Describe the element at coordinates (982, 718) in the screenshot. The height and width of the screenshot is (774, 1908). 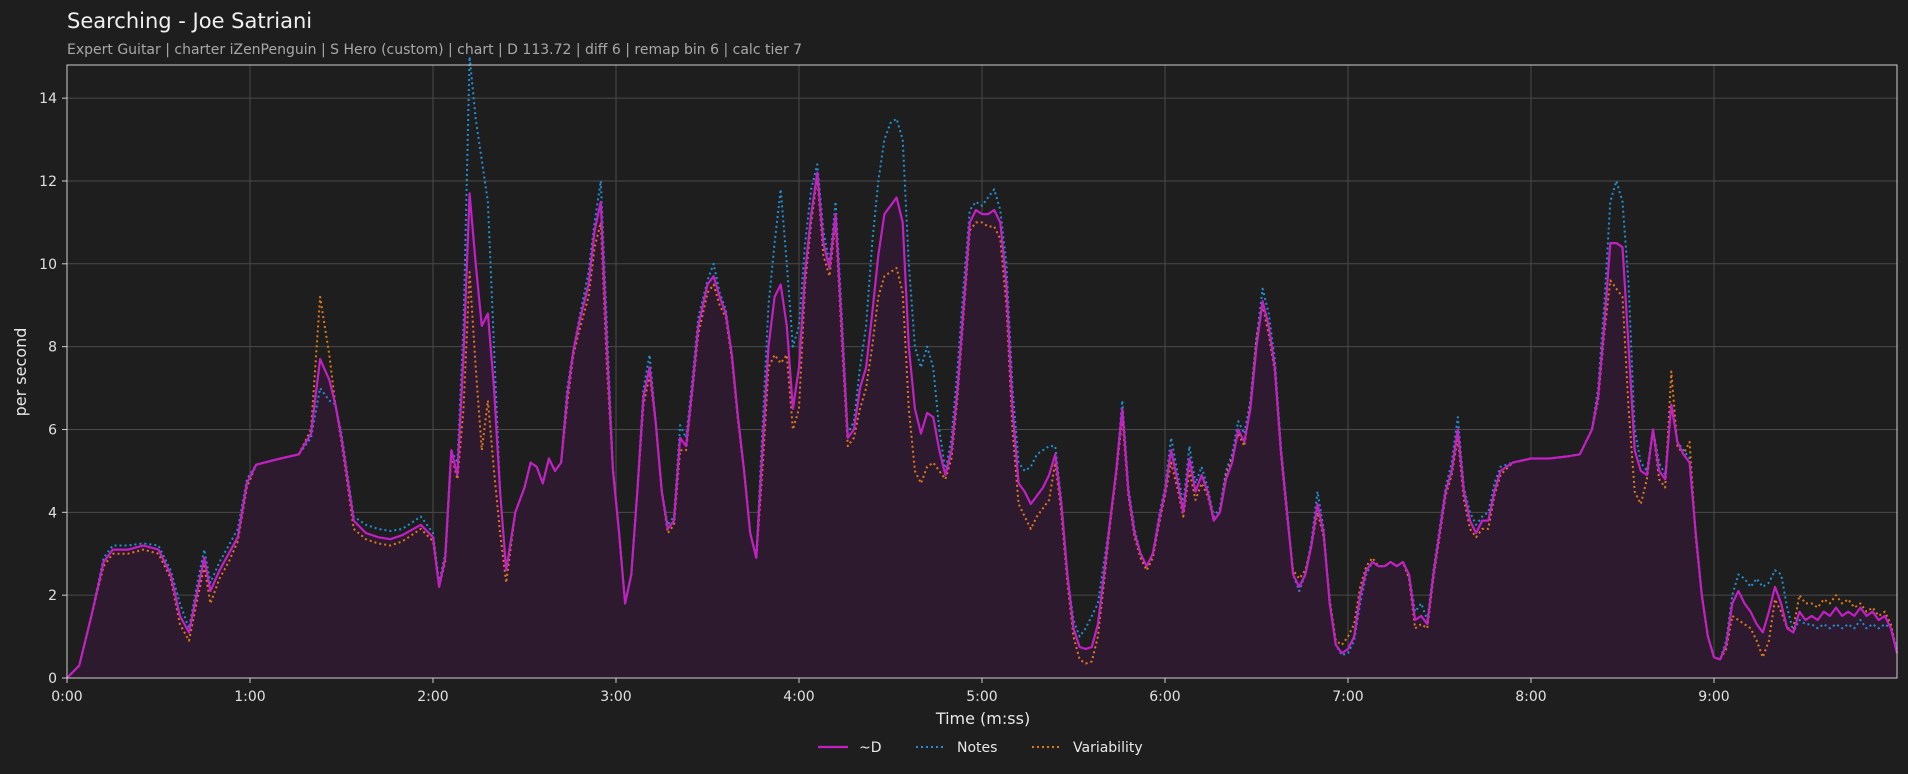
I see `x-axis-label: Time (m:ss)` at that location.